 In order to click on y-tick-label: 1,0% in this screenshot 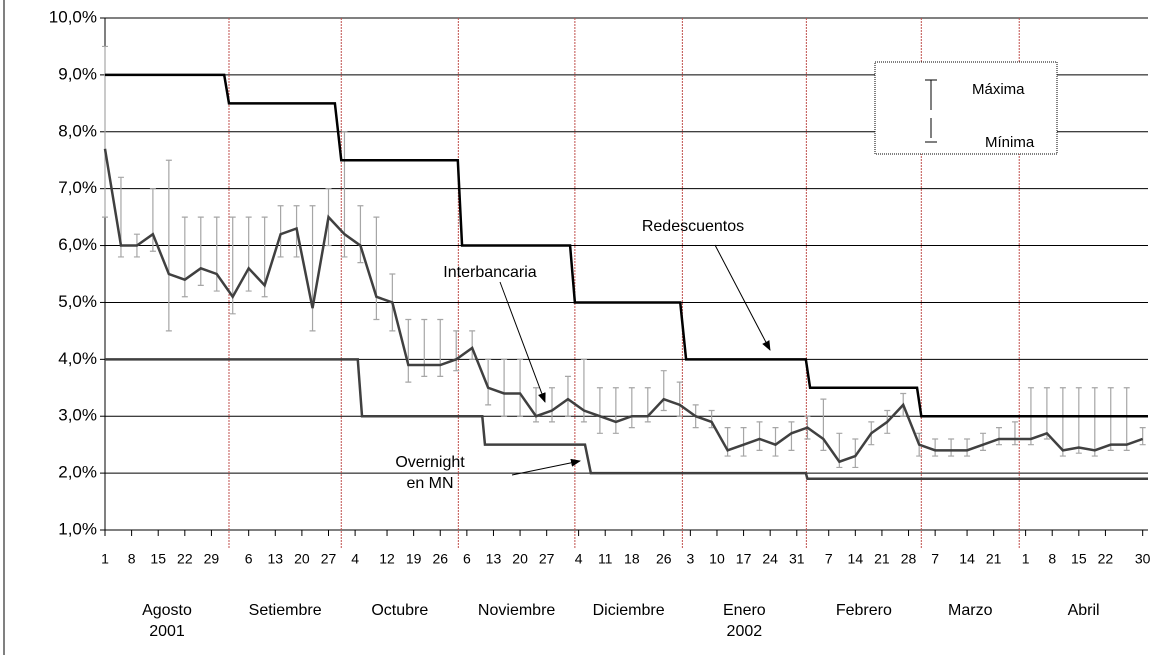, I will do `click(77, 528)`.